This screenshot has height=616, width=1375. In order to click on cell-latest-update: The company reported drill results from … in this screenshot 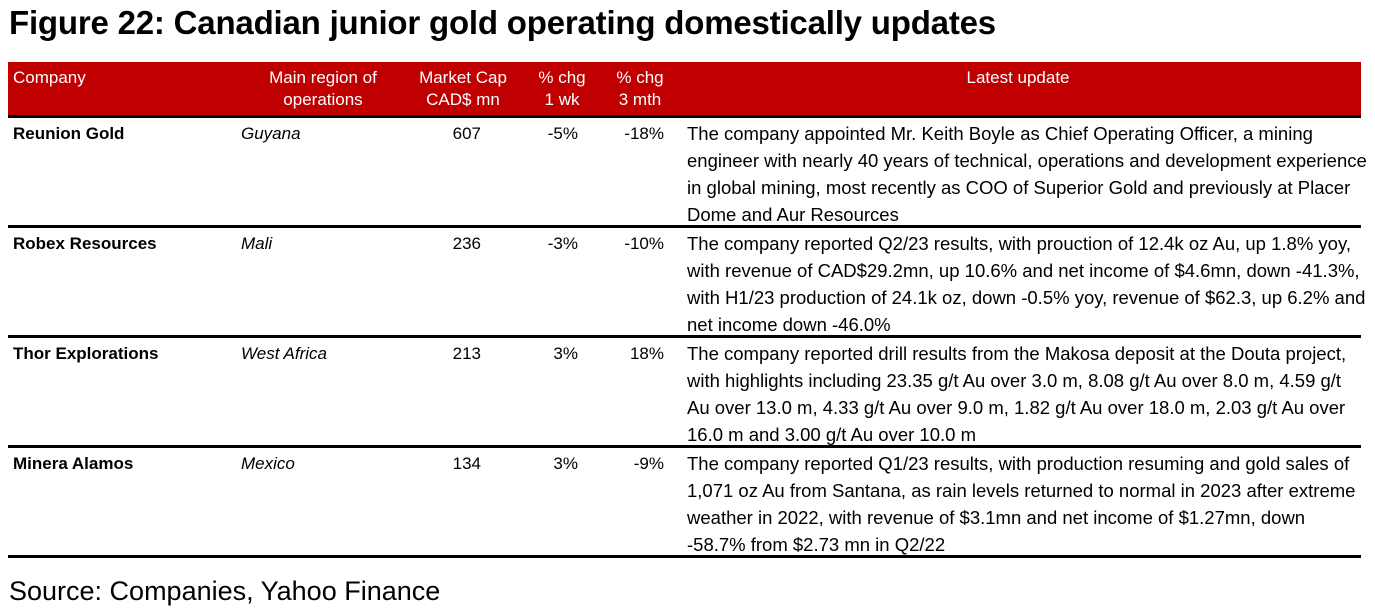, I will do `click(1017, 394)`.